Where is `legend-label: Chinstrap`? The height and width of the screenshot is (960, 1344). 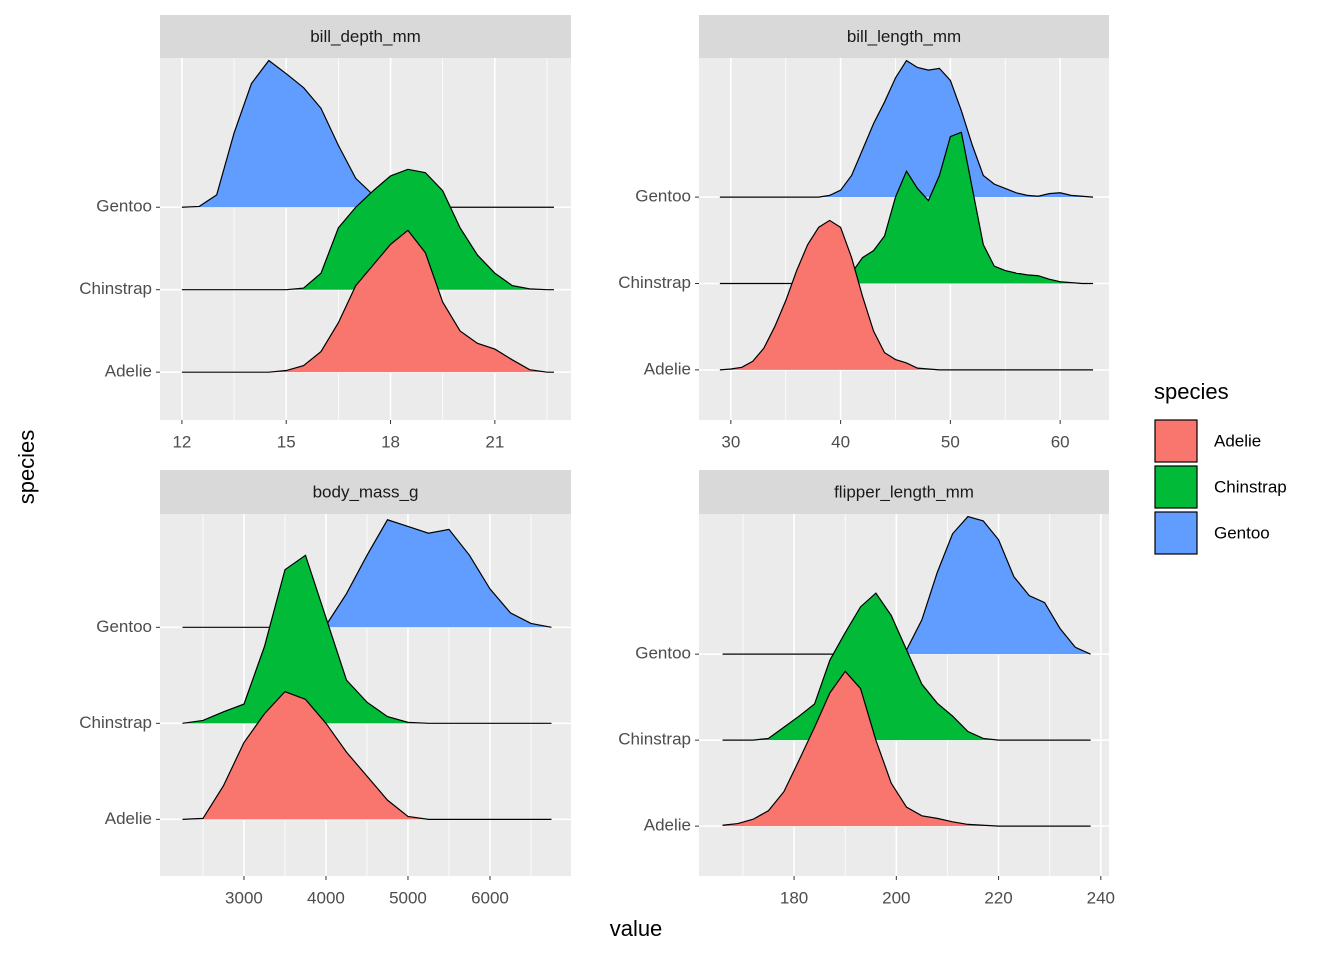 legend-label: Chinstrap is located at coordinates (1250, 486).